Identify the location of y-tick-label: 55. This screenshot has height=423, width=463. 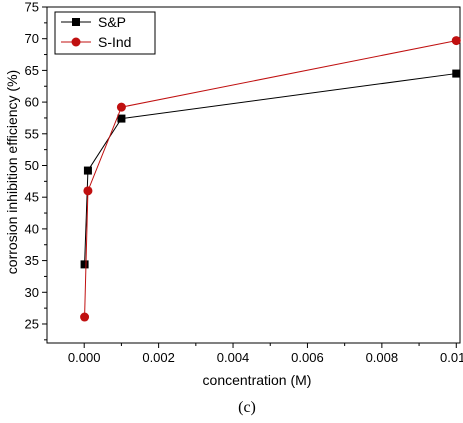
(32, 133).